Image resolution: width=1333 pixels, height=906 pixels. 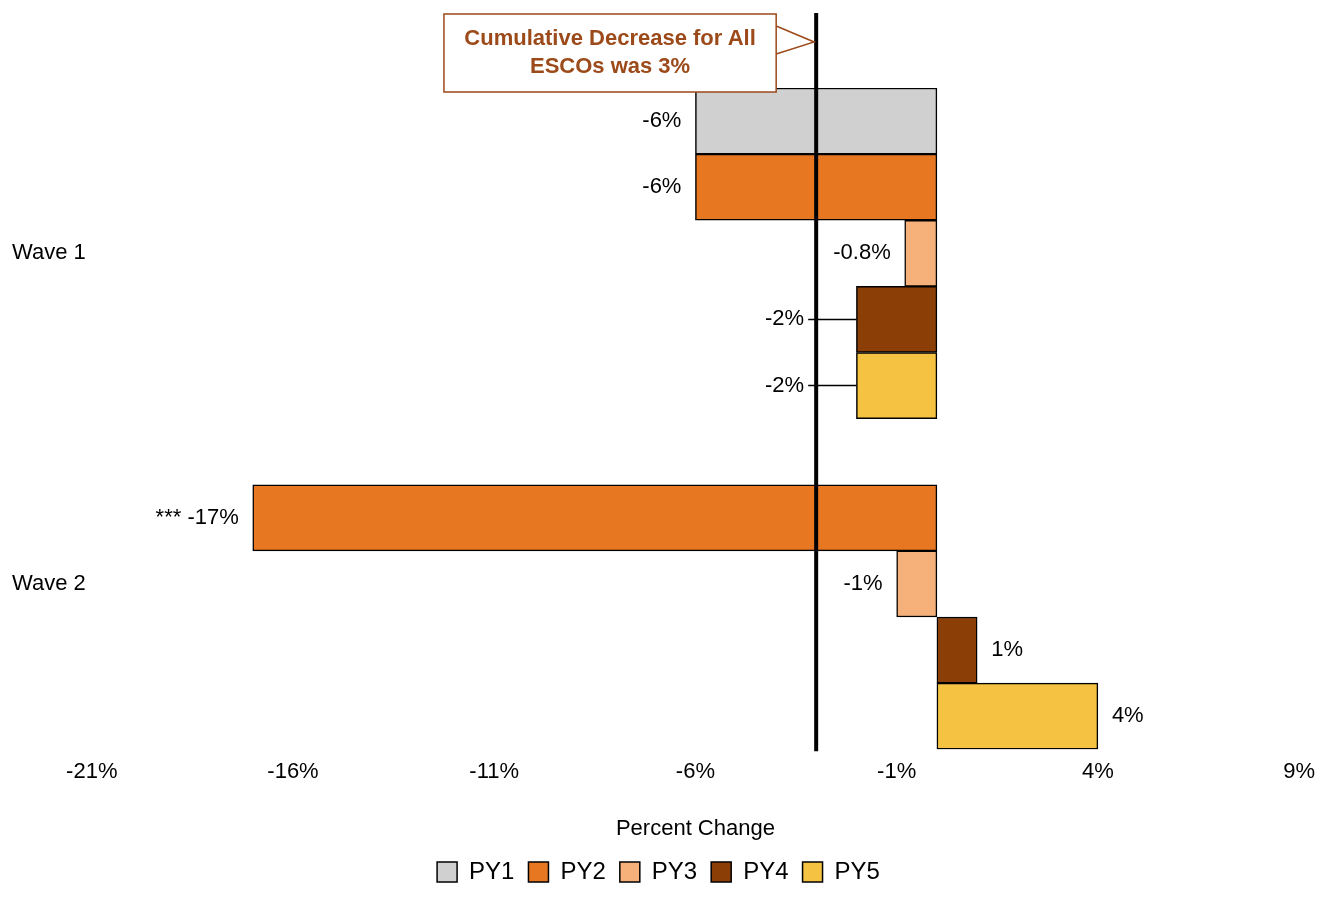 What do you see at coordinates (897, 771) in the screenshot?
I see `x-tick-label: -1%` at bounding box center [897, 771].